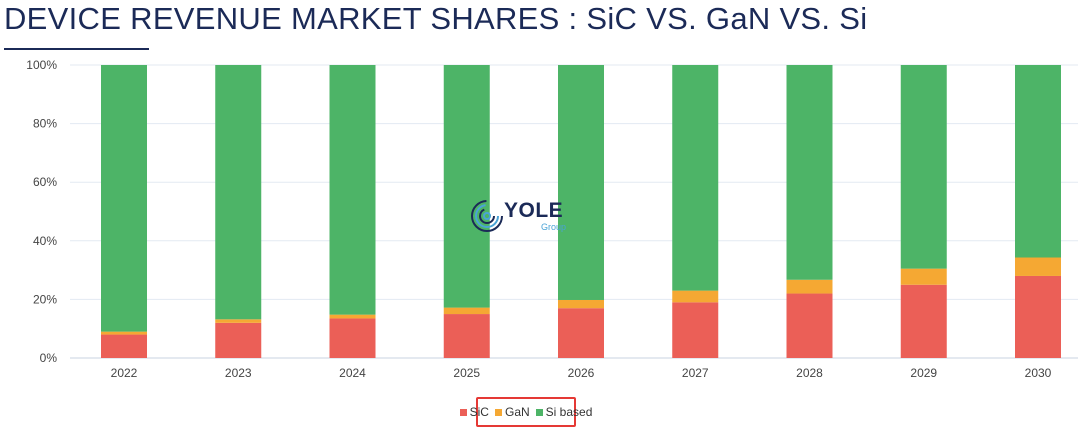 The image size is (1080, 437). Describe the element at coordinates (49, 358) in the screenshot. I see `y-tick-label: 0%` at that location.